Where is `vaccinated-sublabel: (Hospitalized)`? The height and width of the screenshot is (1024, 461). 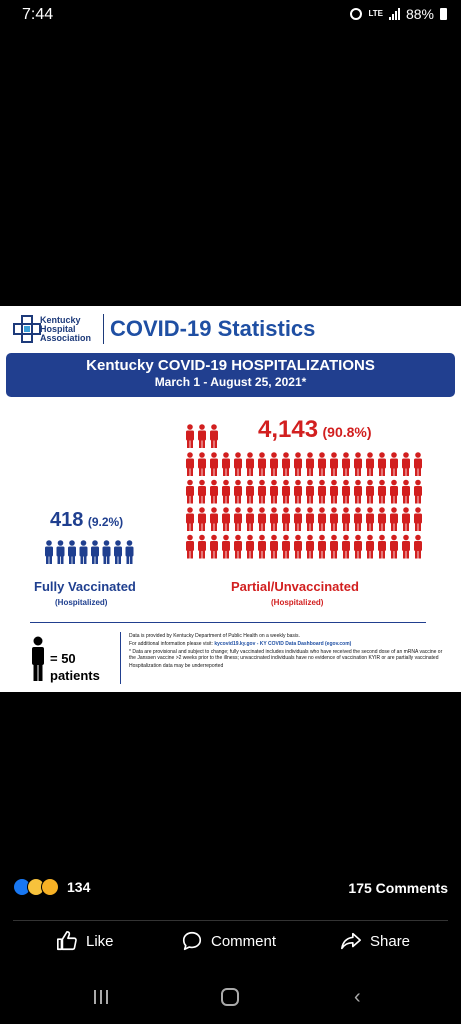 vaccinated-sublabel: (Hospitalized) is located at coordinates (81, 602).